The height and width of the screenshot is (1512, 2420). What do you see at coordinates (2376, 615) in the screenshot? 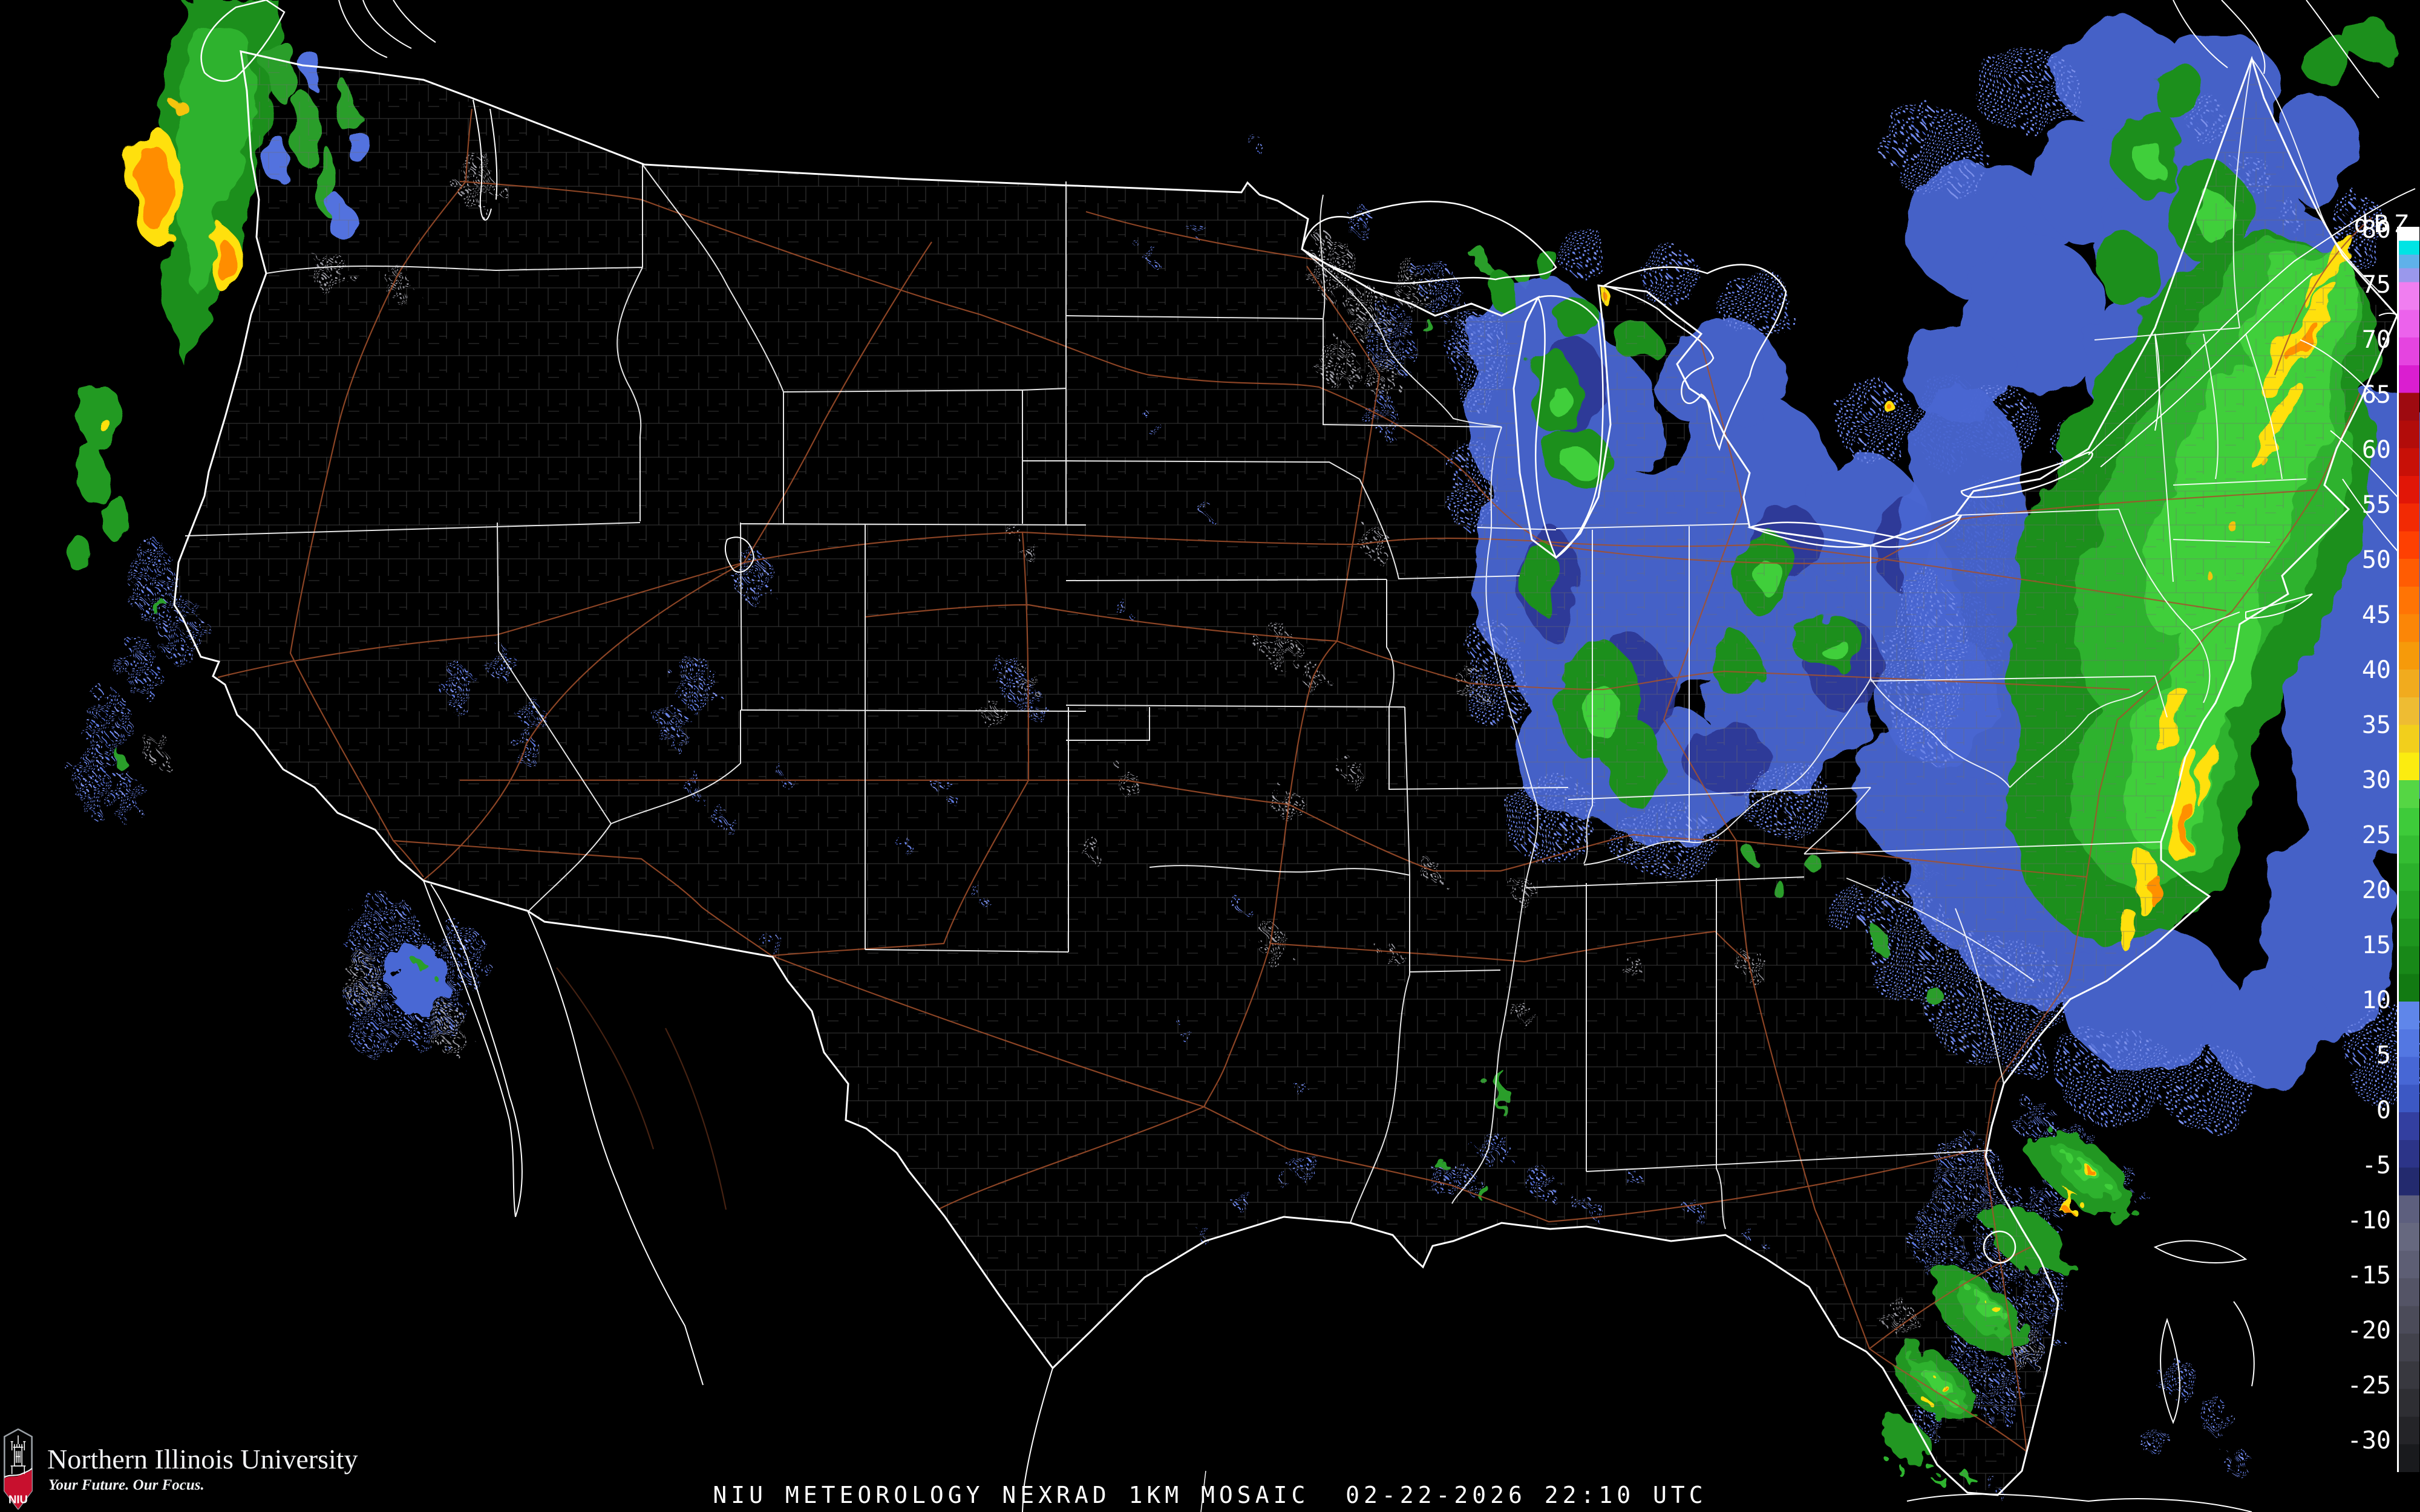
I see `colorbar-tick: 45` at bounding box center [2376, 615].